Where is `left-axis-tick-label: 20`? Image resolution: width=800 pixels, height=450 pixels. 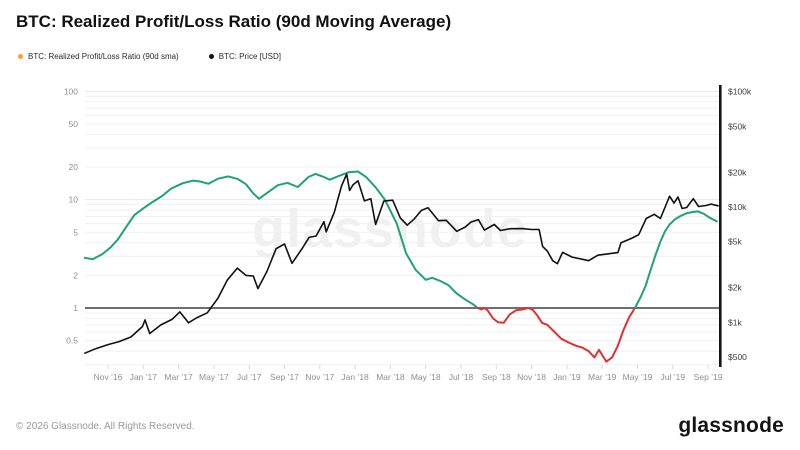
left-axis-tick-label: 20 is located at coordinates (74, 167).